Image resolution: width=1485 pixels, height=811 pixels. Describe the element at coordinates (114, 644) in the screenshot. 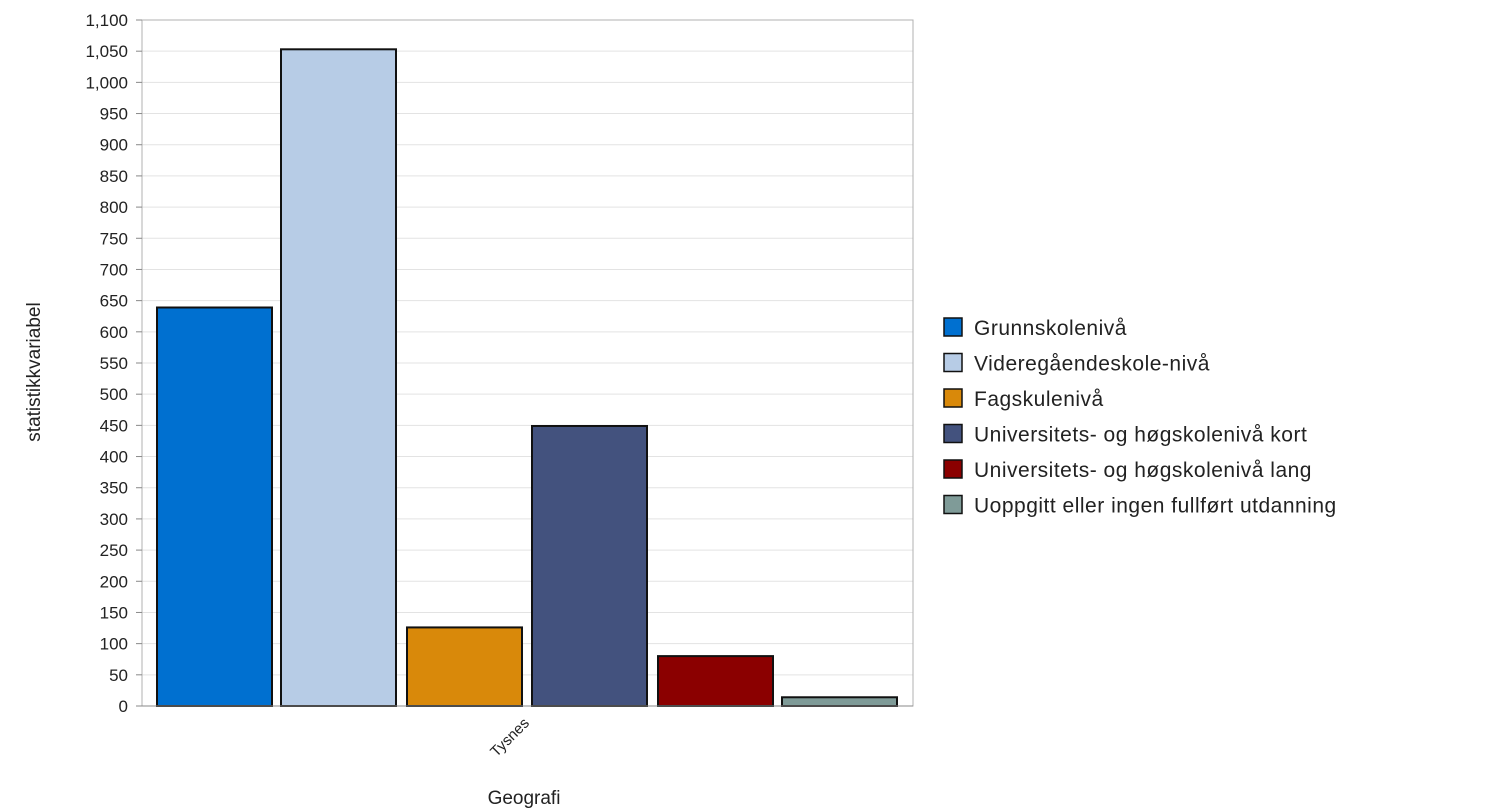

I see `y-tick-label: 100` at that location.